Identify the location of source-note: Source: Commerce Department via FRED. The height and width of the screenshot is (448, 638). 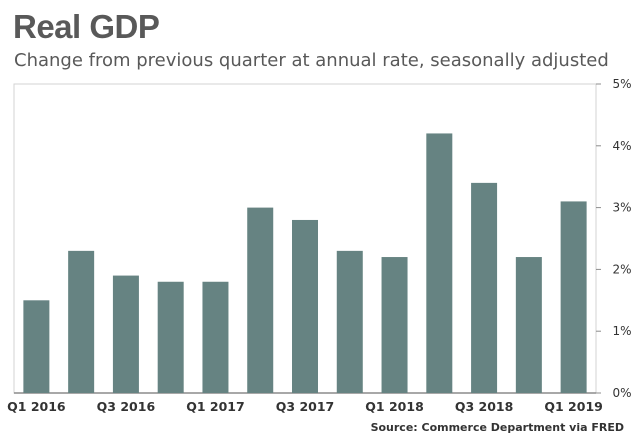
(497, 427).